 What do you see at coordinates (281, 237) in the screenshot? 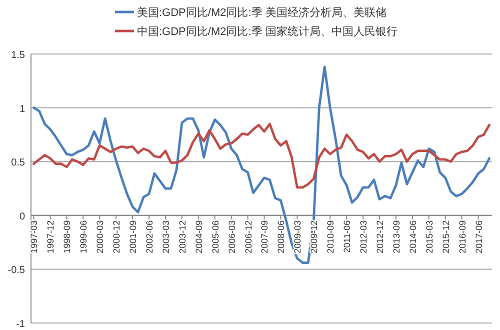
I see `x-tick-label: 2008-06` at bounding box center [281, 237].